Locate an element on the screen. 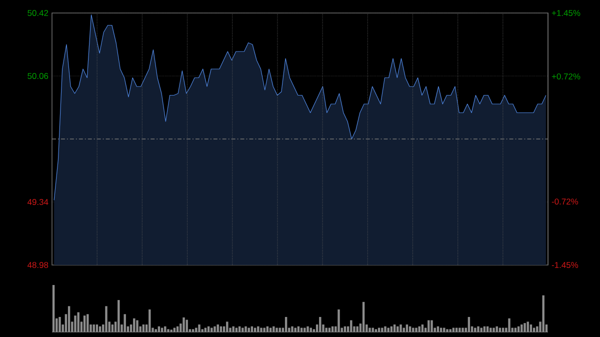 This screenshot has height=337, width=600. y2-tick-label: +0.72% is located at coordinates (566, 76).